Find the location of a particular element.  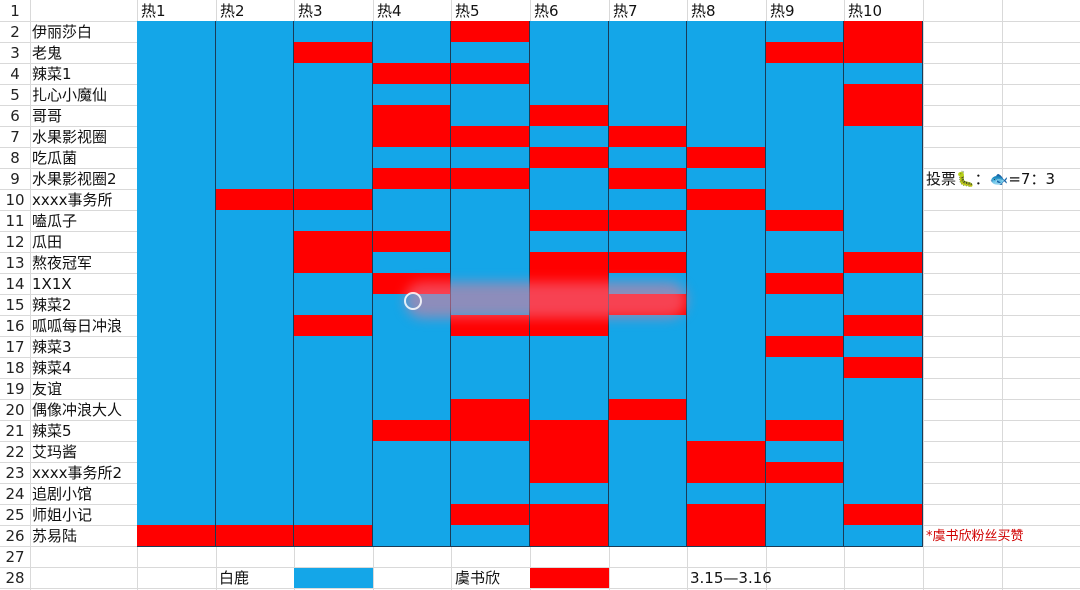

row-number: 28 is located at coordinates (15, 577).